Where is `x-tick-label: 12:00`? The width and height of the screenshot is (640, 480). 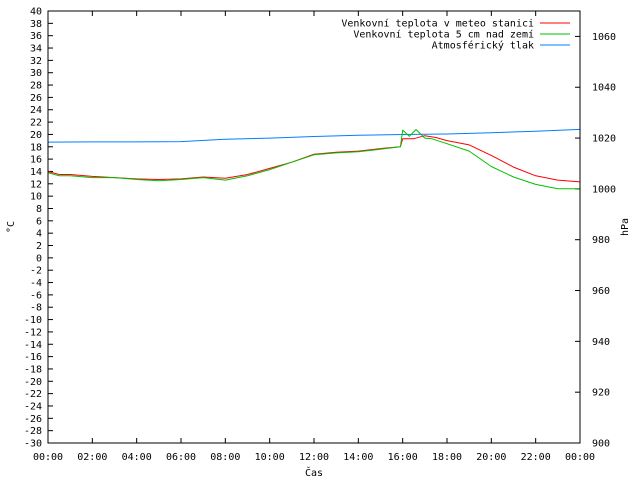 x-tick-label: 12:00 is located at coordinates (314, 457).